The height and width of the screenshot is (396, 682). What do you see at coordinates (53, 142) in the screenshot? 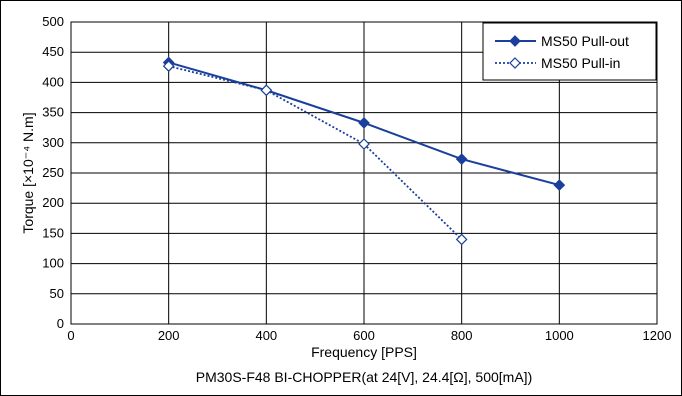
I see `y-tick-label: 300` at bounding box center [53, 142].